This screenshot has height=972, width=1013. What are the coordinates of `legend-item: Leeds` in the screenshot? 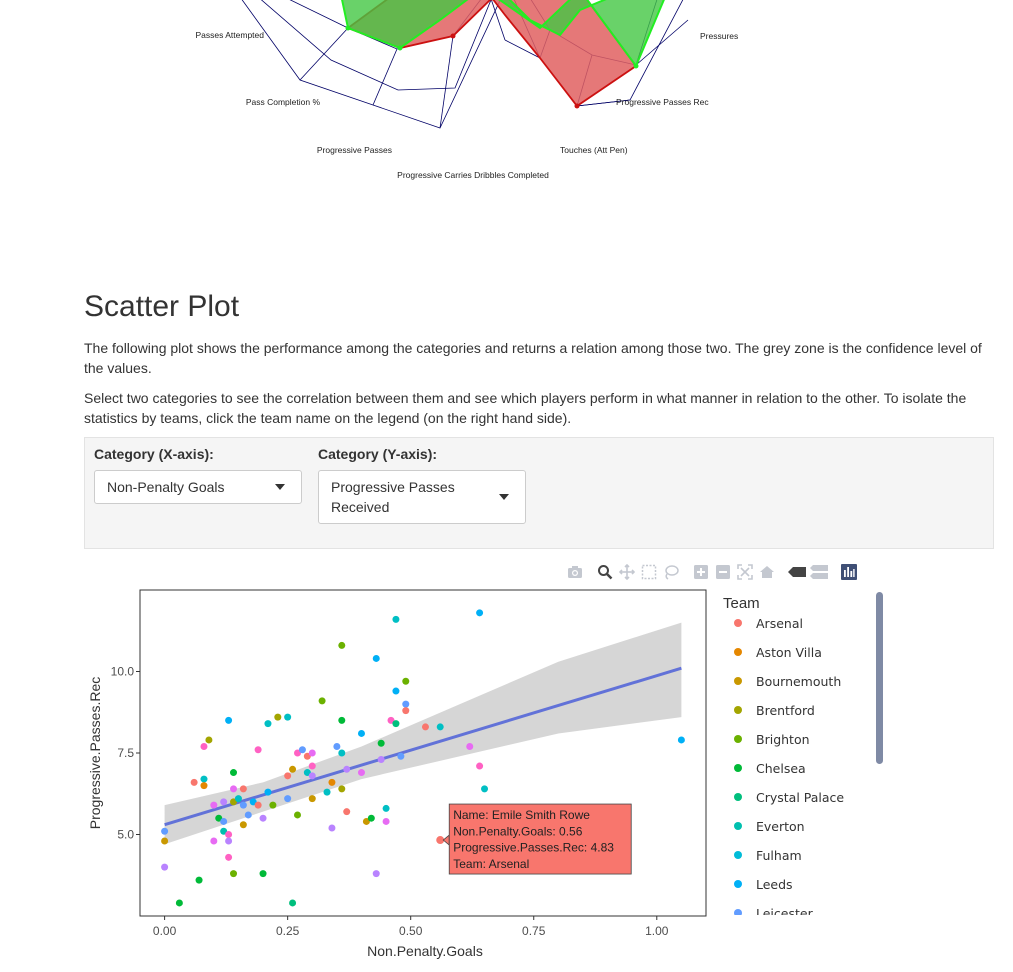 It's located at (763, 884).